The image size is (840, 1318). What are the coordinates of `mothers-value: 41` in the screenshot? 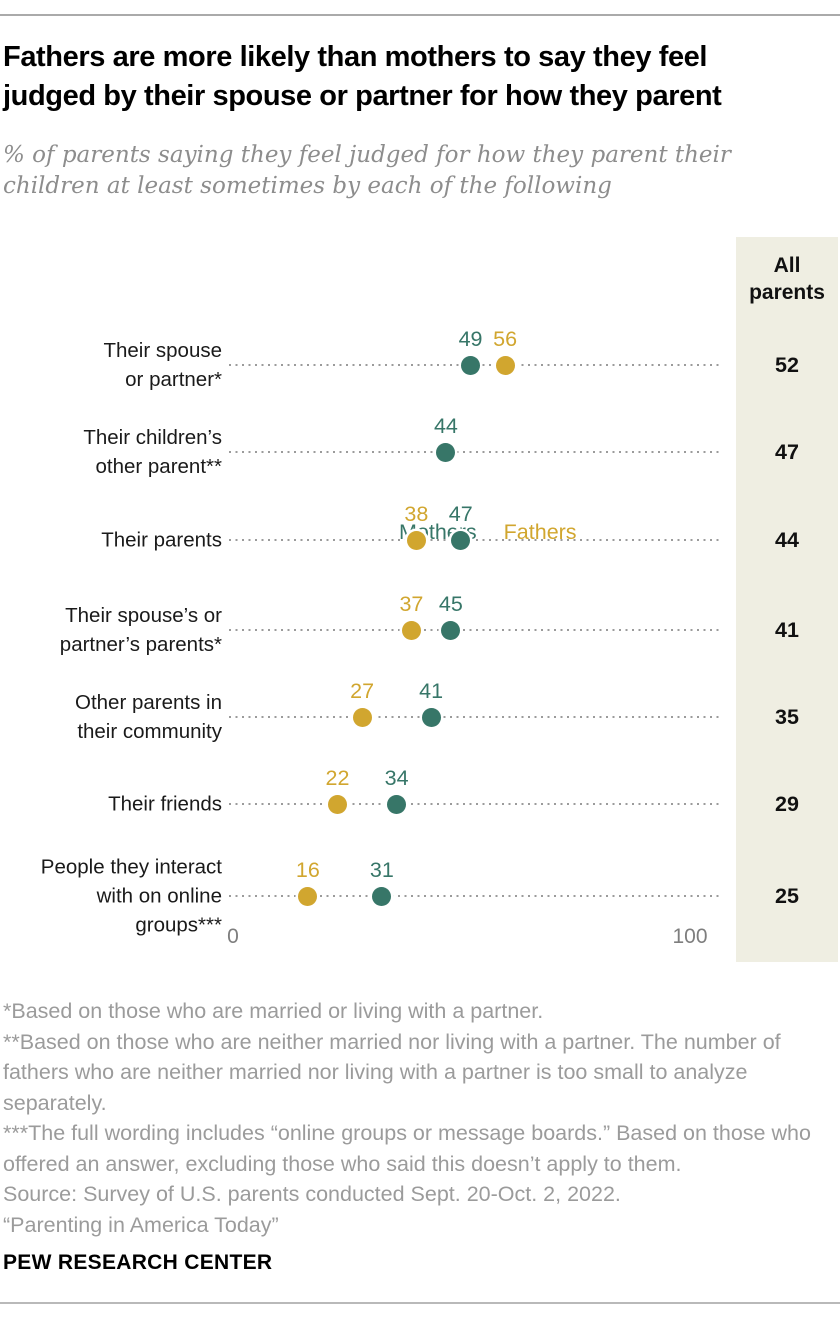 It's located at (431, 691).